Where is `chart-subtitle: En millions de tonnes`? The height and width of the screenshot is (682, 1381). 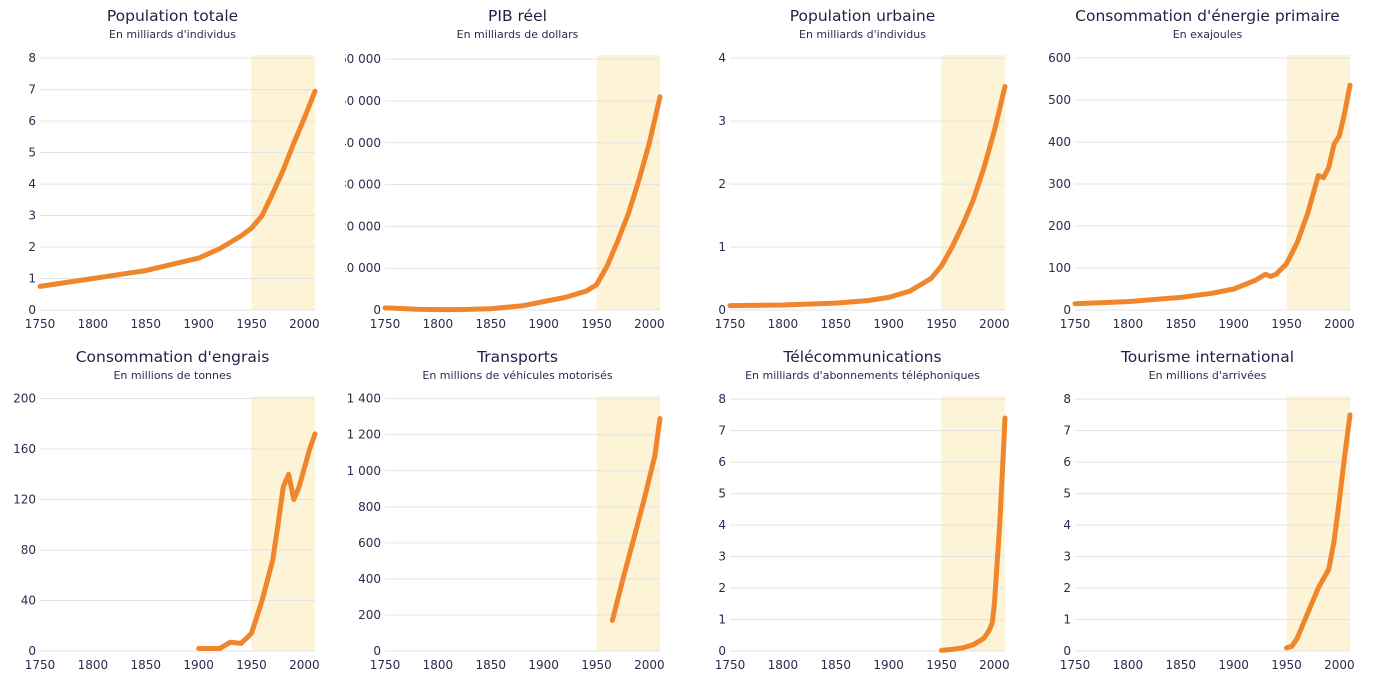
chart-subtitle: En millions de tonnes is located at coordinates (172, 375).